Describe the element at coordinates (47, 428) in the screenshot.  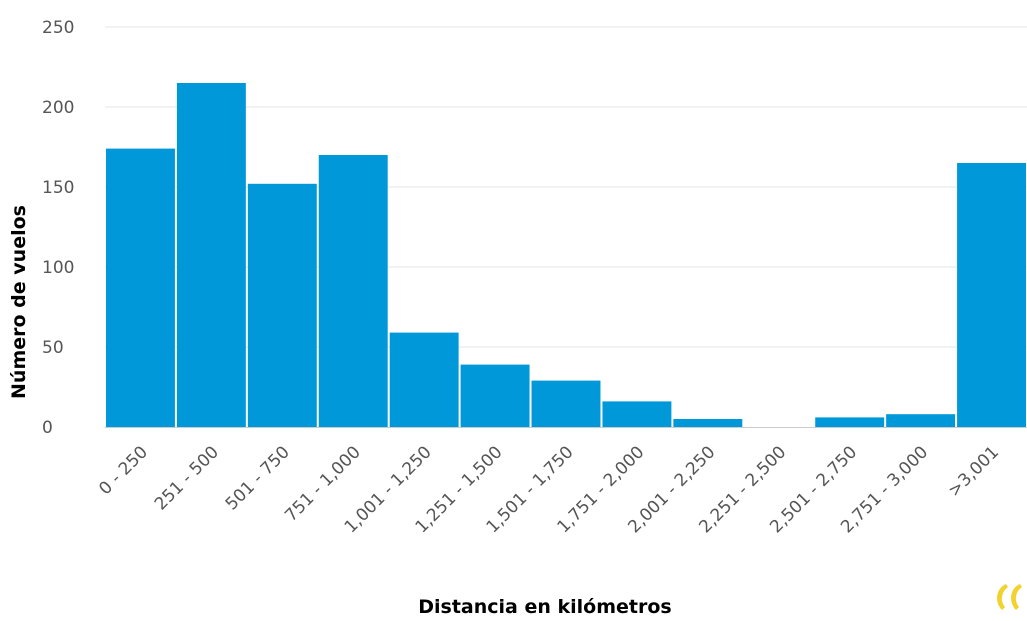
I see `y-tick-label: 0` at that location.